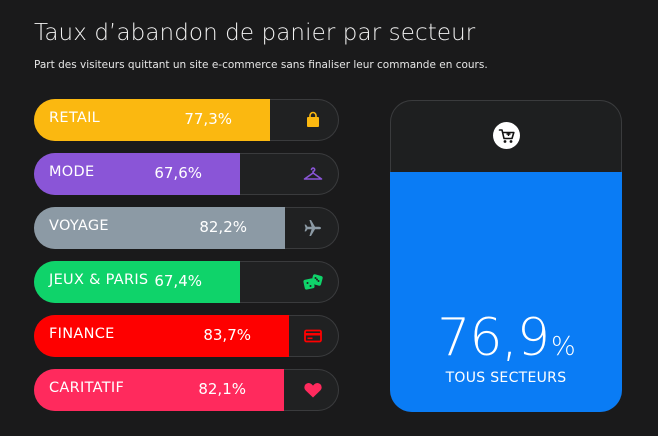 The width and height of the screenshot is (658, 436). What do you see at coordinates (227, 335) in the screenshot?
I see `bar-value-label: 83,7%` at bounding box center [227, 335].